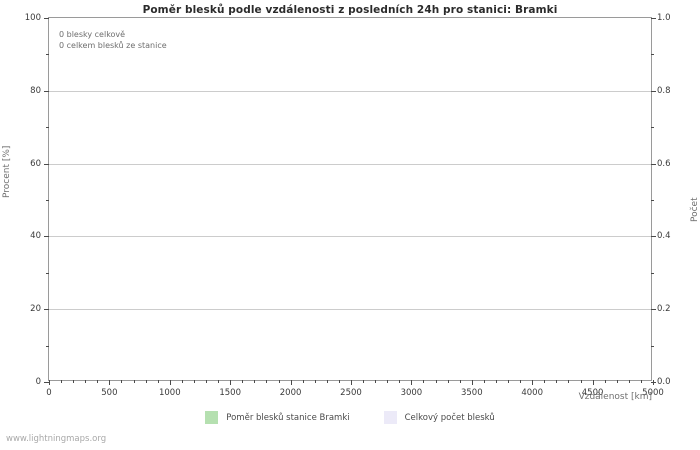 The height and width of the screenshot is (450, 700). I want to click on y-tick-label-right-0.2: 0.2, so click(664, 309).